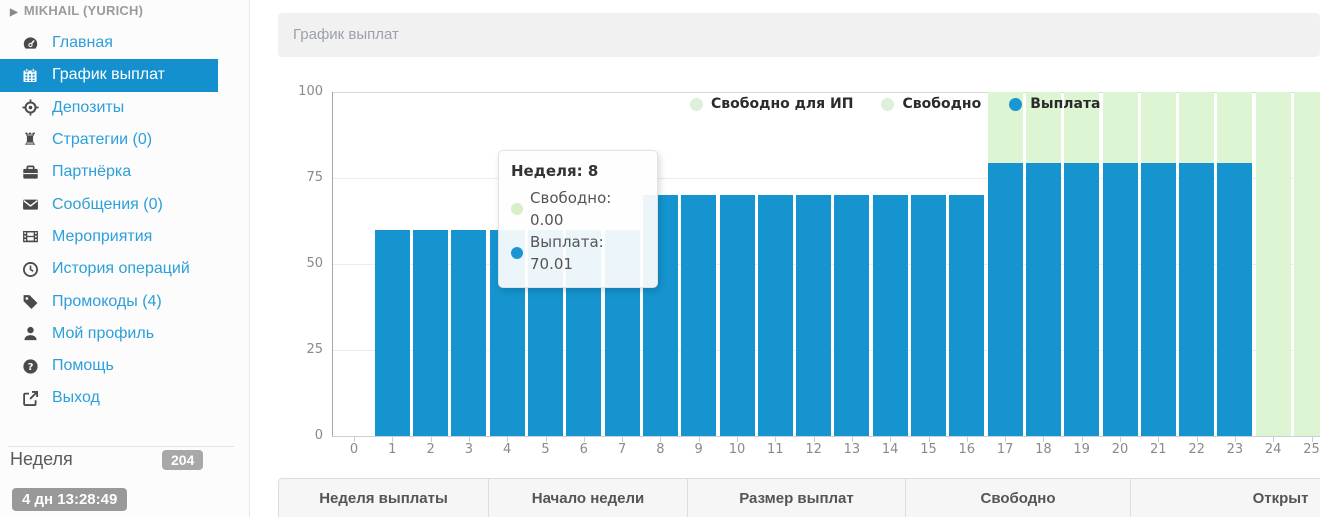  I want to click on x-axis-tick-label: 18, so click(1043, 449).